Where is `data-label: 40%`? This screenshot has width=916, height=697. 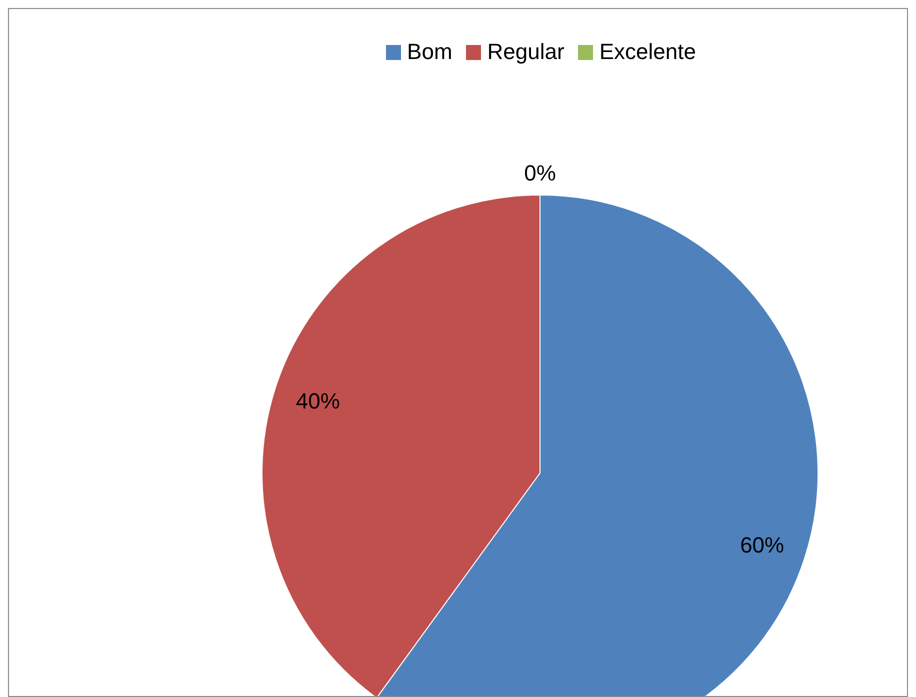 data-label: 40% is located at coordinates (318, 401).